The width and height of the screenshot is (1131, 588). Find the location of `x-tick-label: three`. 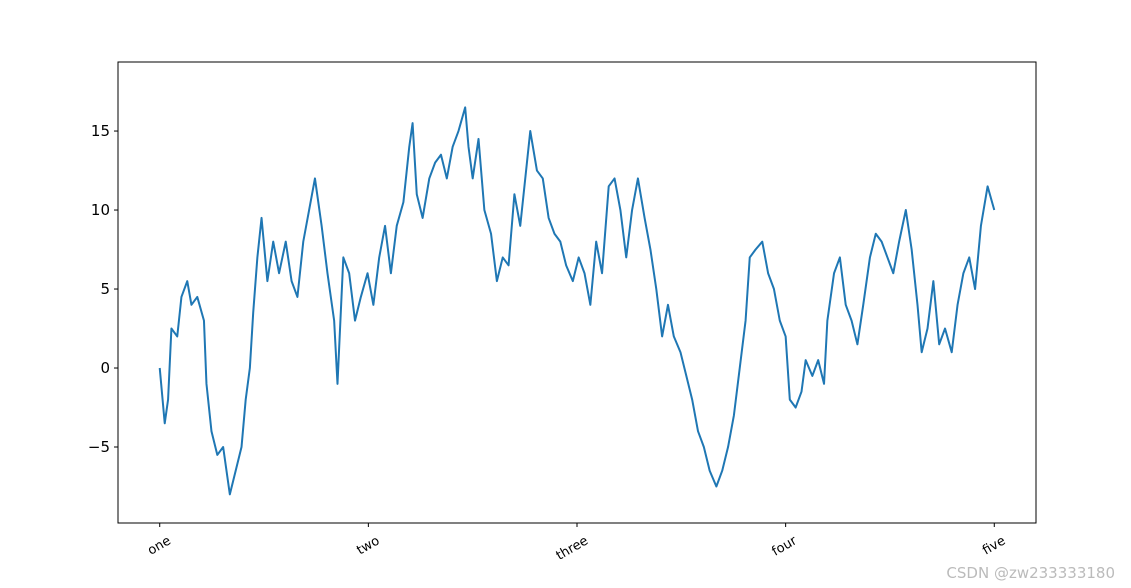

x-tick-label: three is located at coordinates (572, 548).